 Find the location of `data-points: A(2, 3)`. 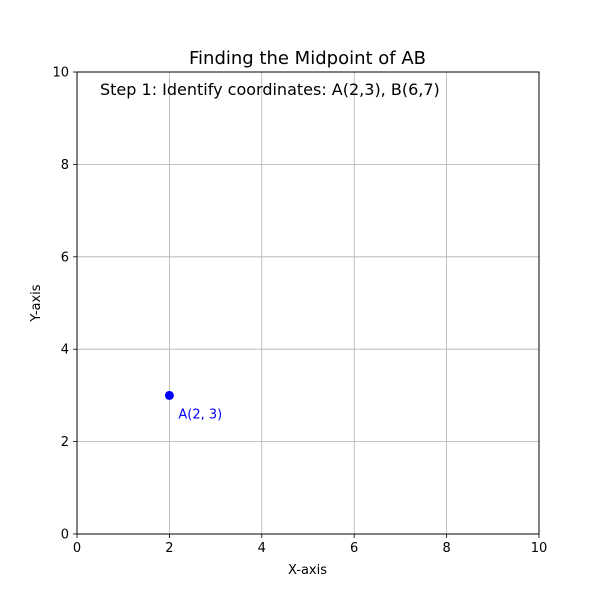

data-points: A(2, 3) is located at coordinates (193, 406).